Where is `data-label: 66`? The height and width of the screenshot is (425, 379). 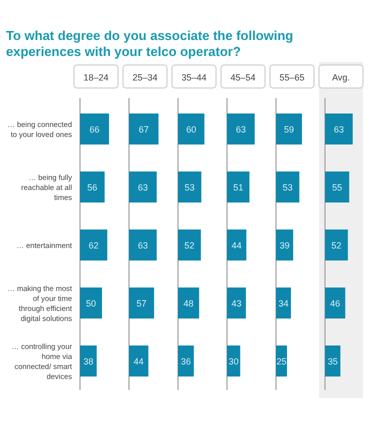
data-label: 66 is located at coordinates (95, 129).